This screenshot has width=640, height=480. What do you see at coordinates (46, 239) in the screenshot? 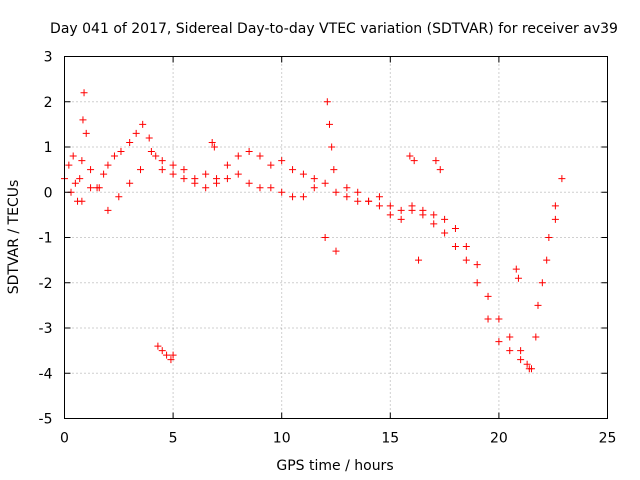
I see `y-tick-label: -1` at bounding box center [46, 239].